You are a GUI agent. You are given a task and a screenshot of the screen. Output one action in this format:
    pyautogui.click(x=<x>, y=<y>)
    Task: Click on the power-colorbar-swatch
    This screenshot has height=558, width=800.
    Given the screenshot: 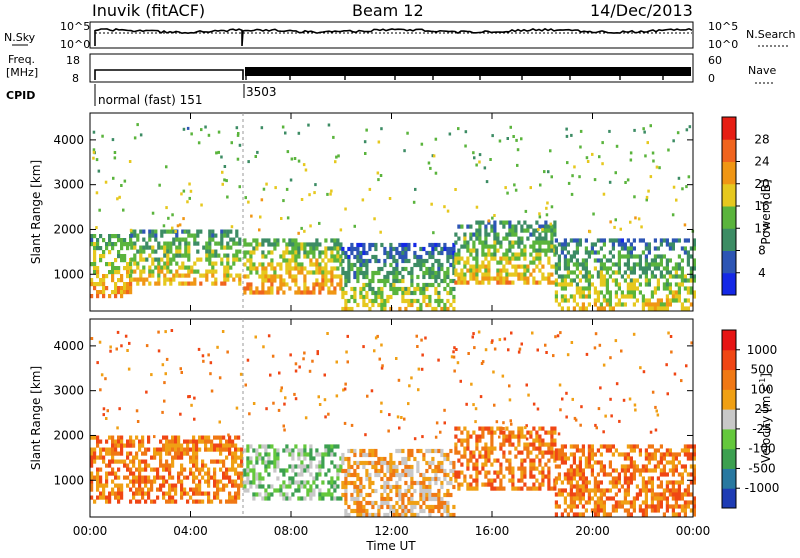 What is the action you would take?
    pyautogui.click(x=729, y=128)
    